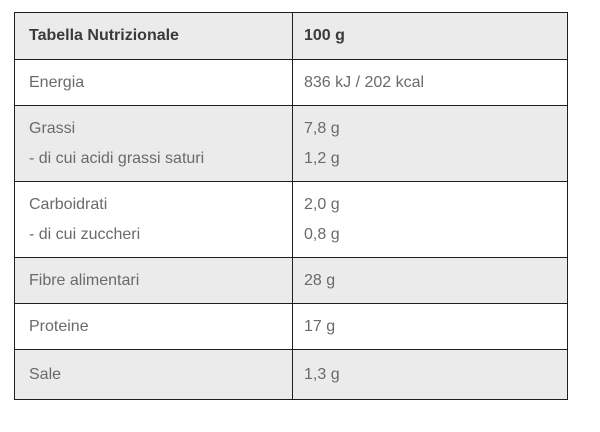  What do you see at coordinates (153, 219) in the screenshot?
I see `nutrient-name: Carboidrati - di cui zuccheri` at bounding box center [153, 219].